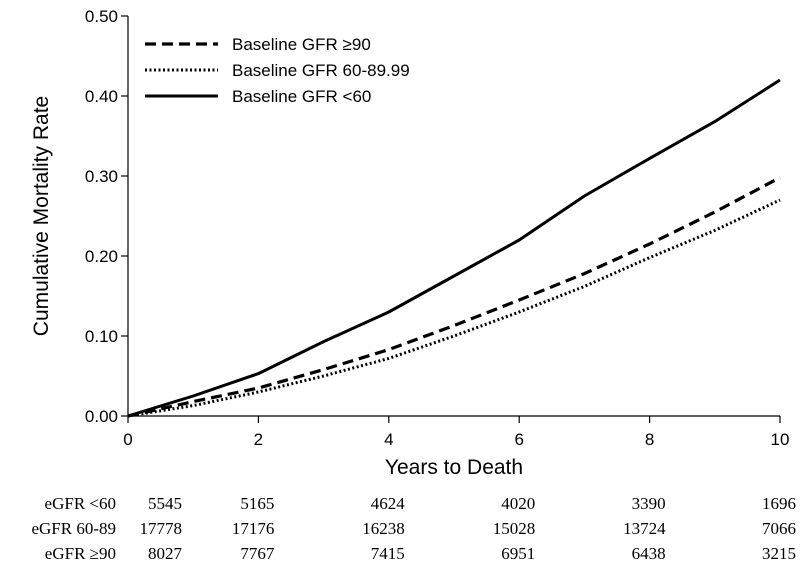  Describe the element at coordinates (101, 176) in the screenshot. I see `y-tick-label: 0.30` at that location.